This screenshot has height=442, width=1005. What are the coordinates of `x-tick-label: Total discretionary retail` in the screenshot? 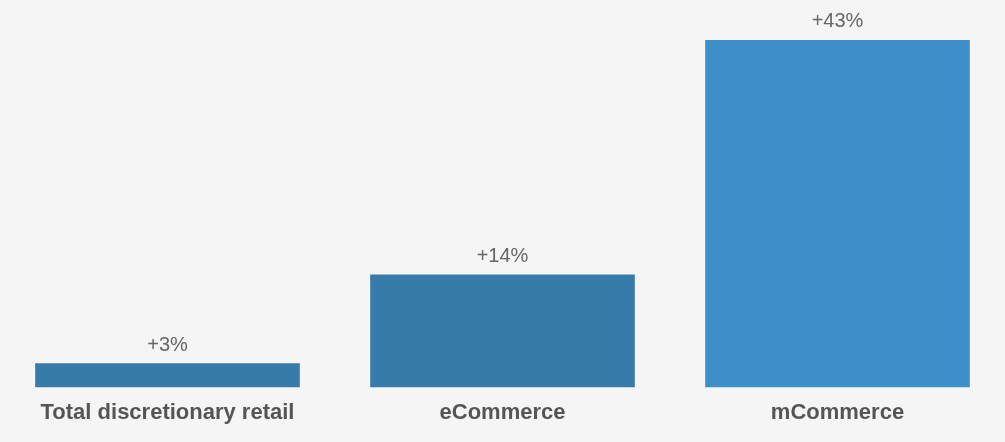 It's located at (167, 411).